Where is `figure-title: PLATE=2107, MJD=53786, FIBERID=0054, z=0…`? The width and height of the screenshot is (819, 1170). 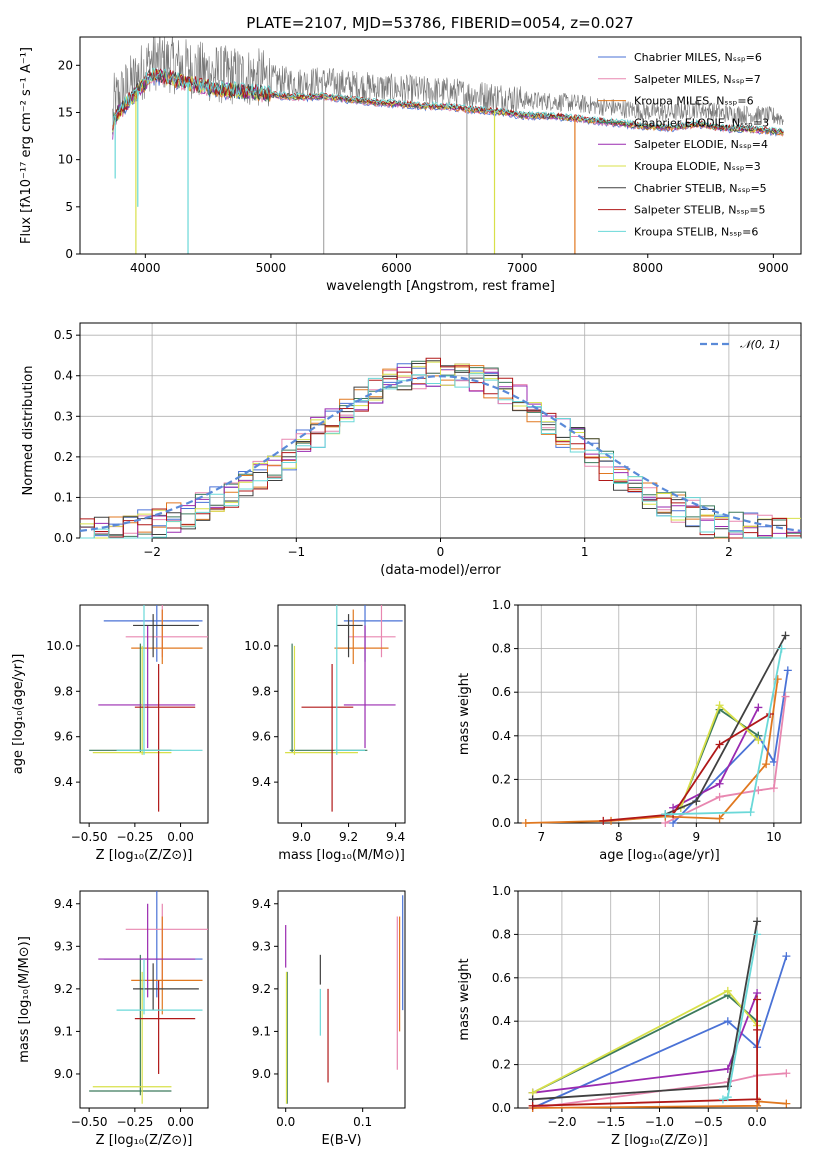 figure-title: PLATE=2107, MJD=53786, FIBERID=0054, z=0… is located at coordinates (439, 23).